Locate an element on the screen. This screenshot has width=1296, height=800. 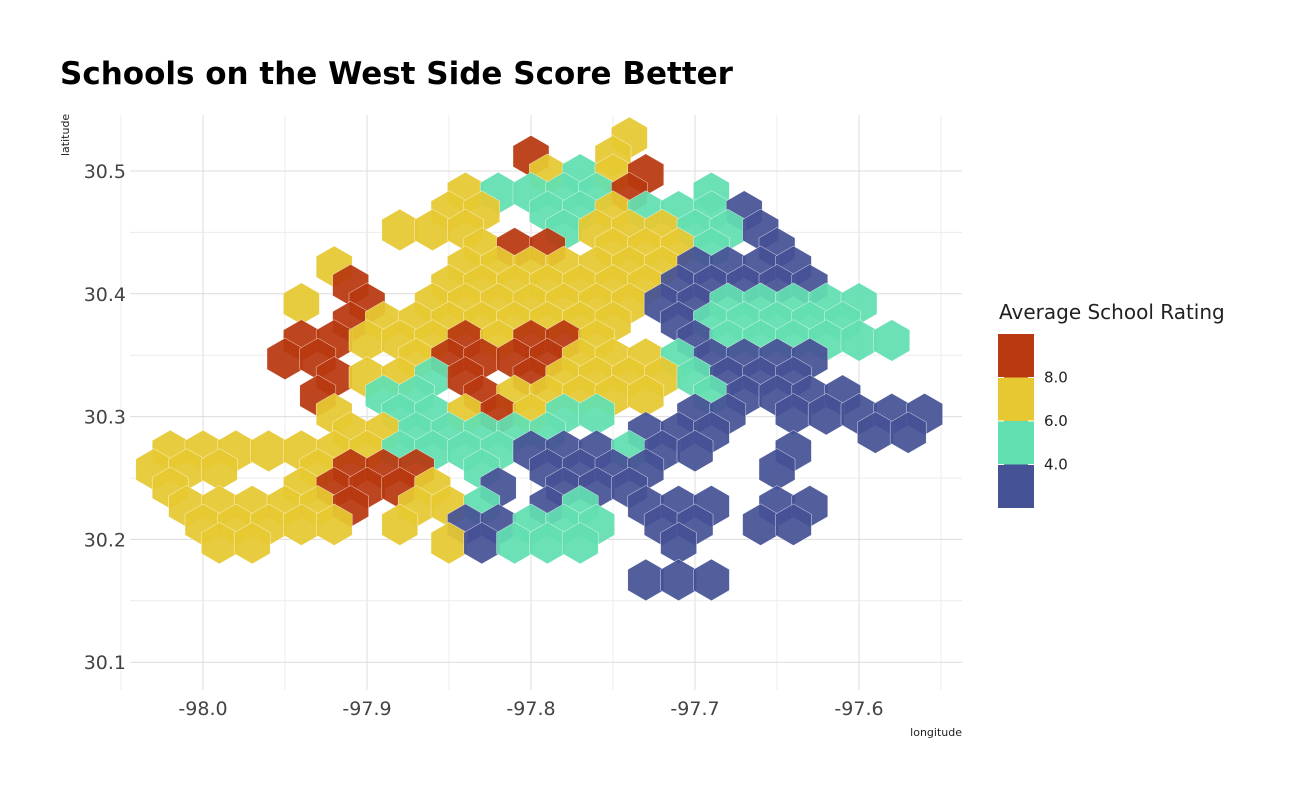
legend-label: 8.0 is located at coordinates (1056, 378).